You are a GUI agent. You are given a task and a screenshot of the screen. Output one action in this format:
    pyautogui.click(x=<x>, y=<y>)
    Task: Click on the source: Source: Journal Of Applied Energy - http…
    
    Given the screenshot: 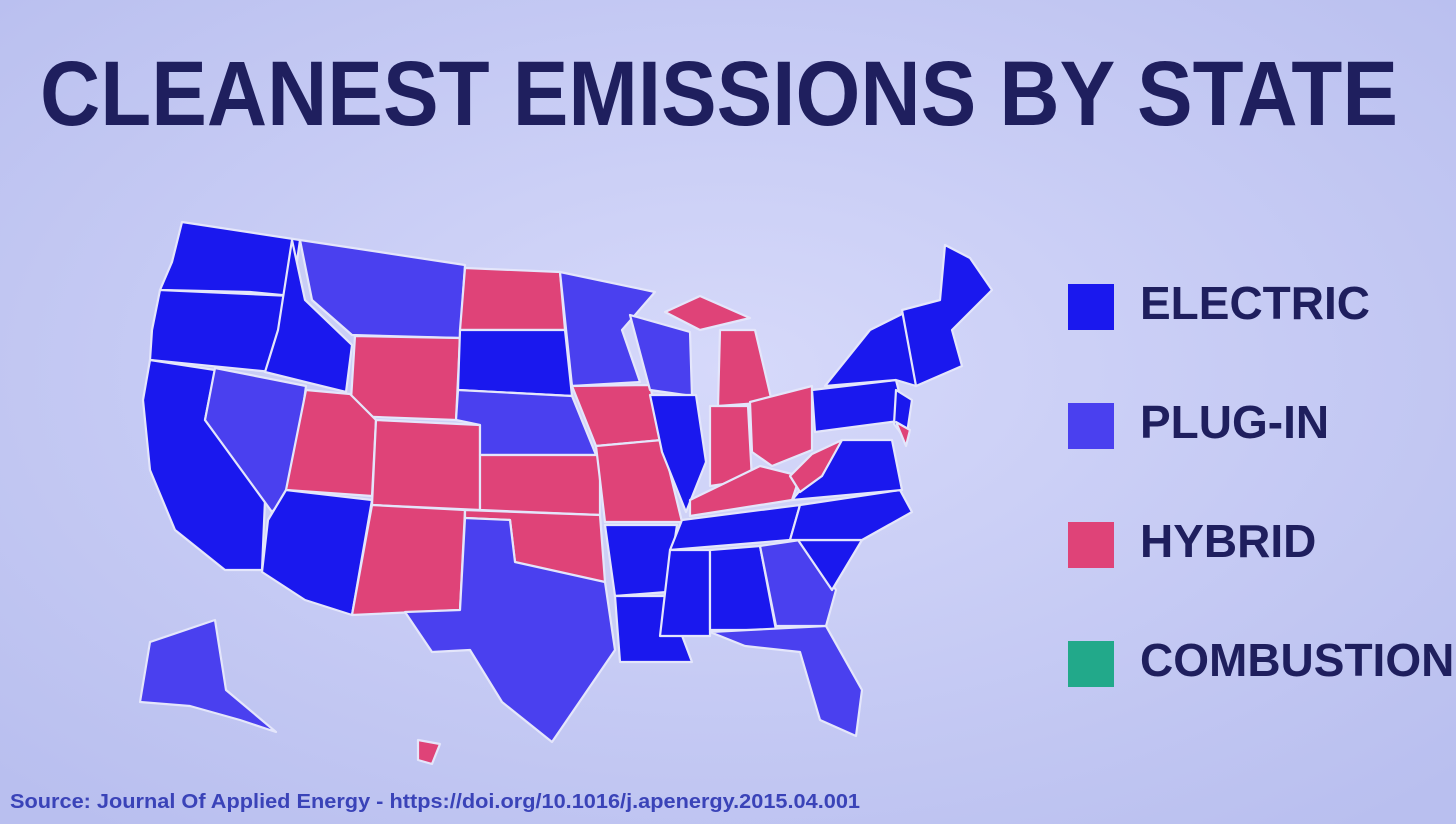 What is the action you would take?
    pyautogui.click(x=435, y=802)
    